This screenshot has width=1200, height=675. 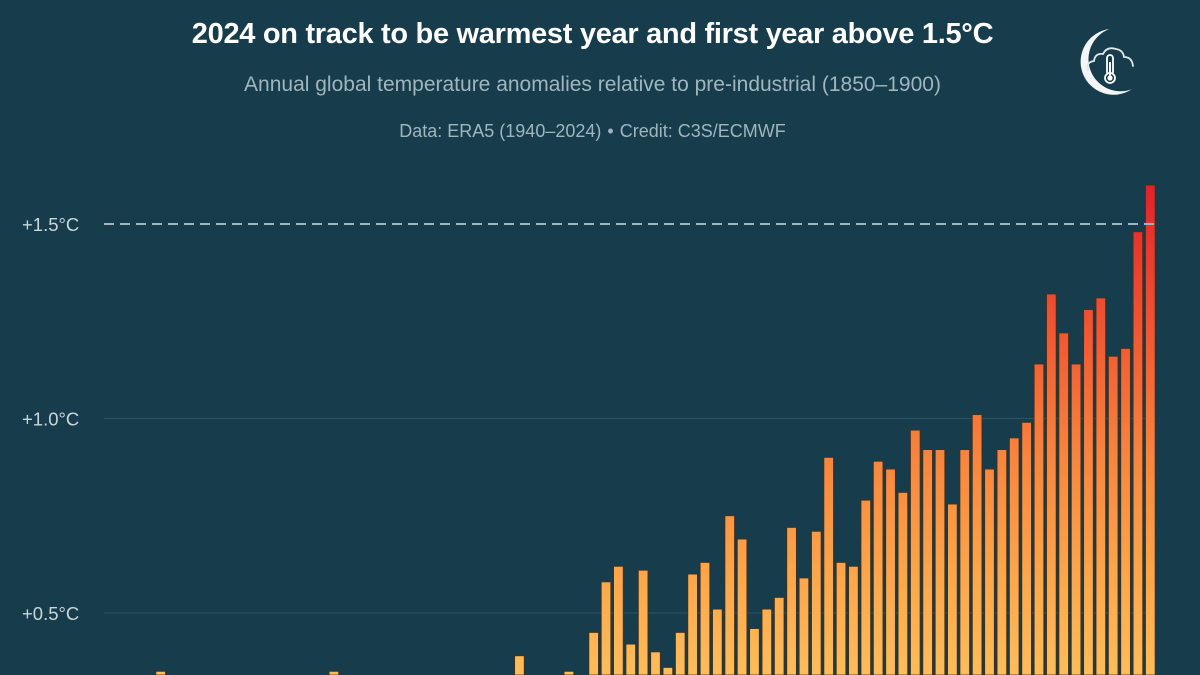 I want to click on bar-1980: 1980: +0.58°C, so click(x=606, y=628).